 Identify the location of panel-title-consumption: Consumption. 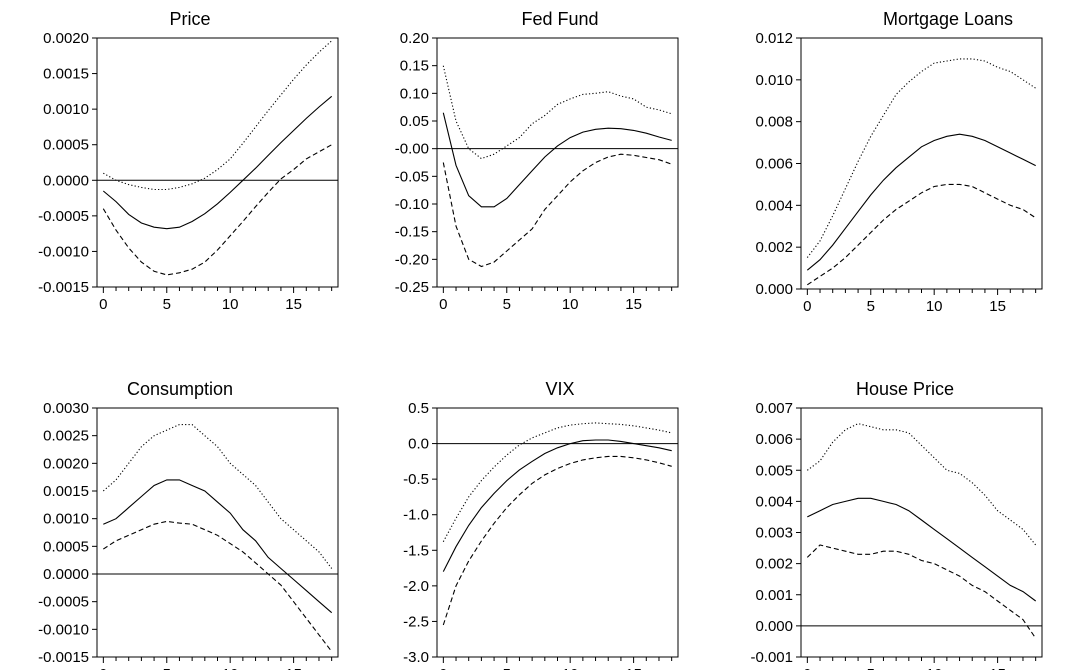
(180, 389).